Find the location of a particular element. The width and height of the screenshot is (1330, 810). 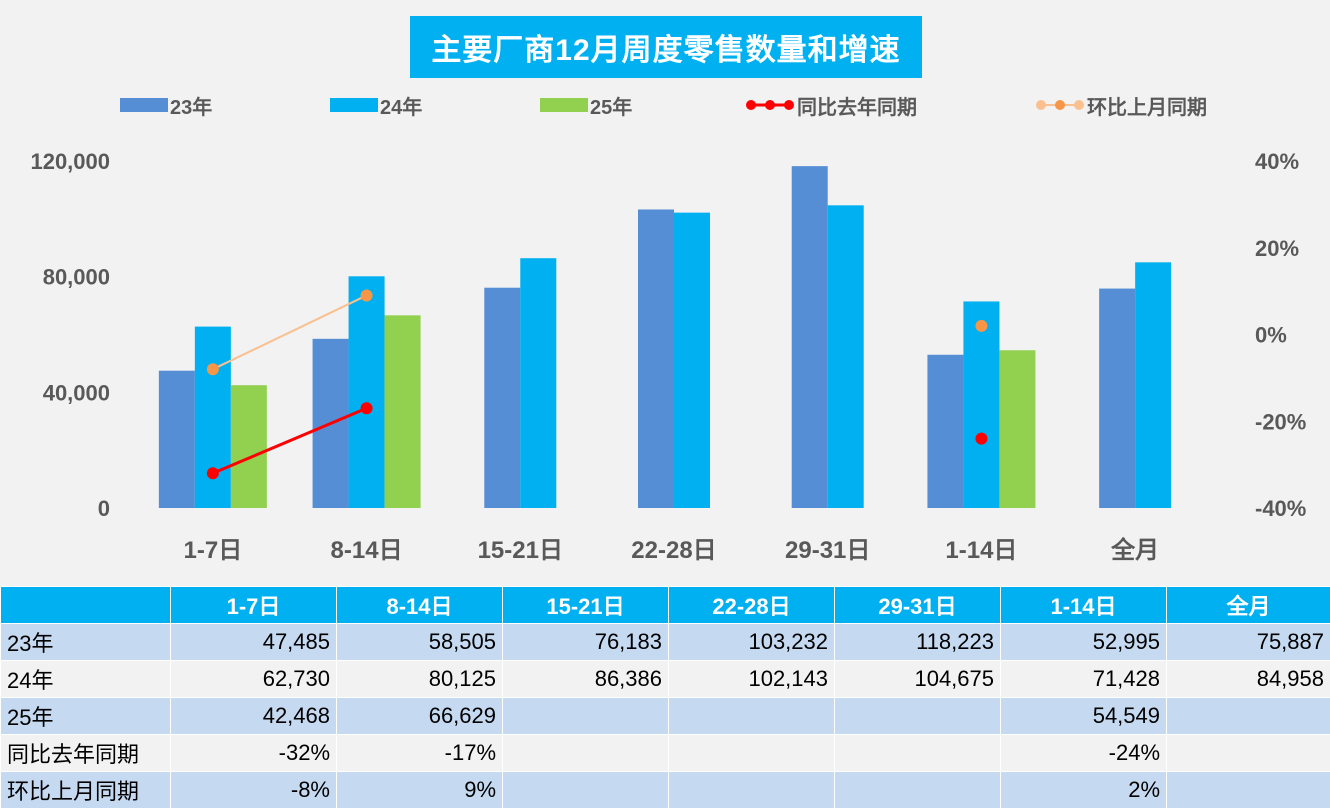

legend-item-23: 23年 is located at coordinates (166, 105).